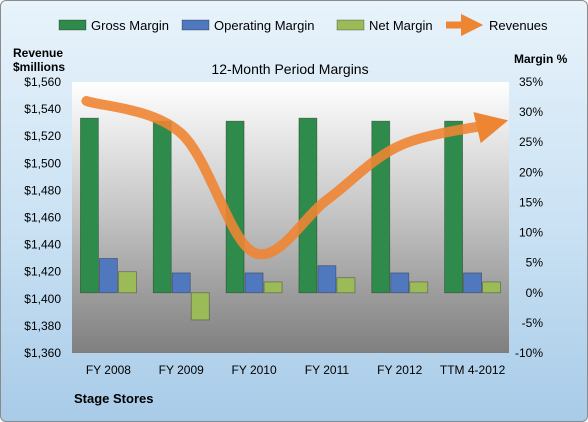 The image size is (588, 422). Describe the element at coordinates (72, 25) in the screenshot. I see `legend-gross-margin-swatch` at that location.